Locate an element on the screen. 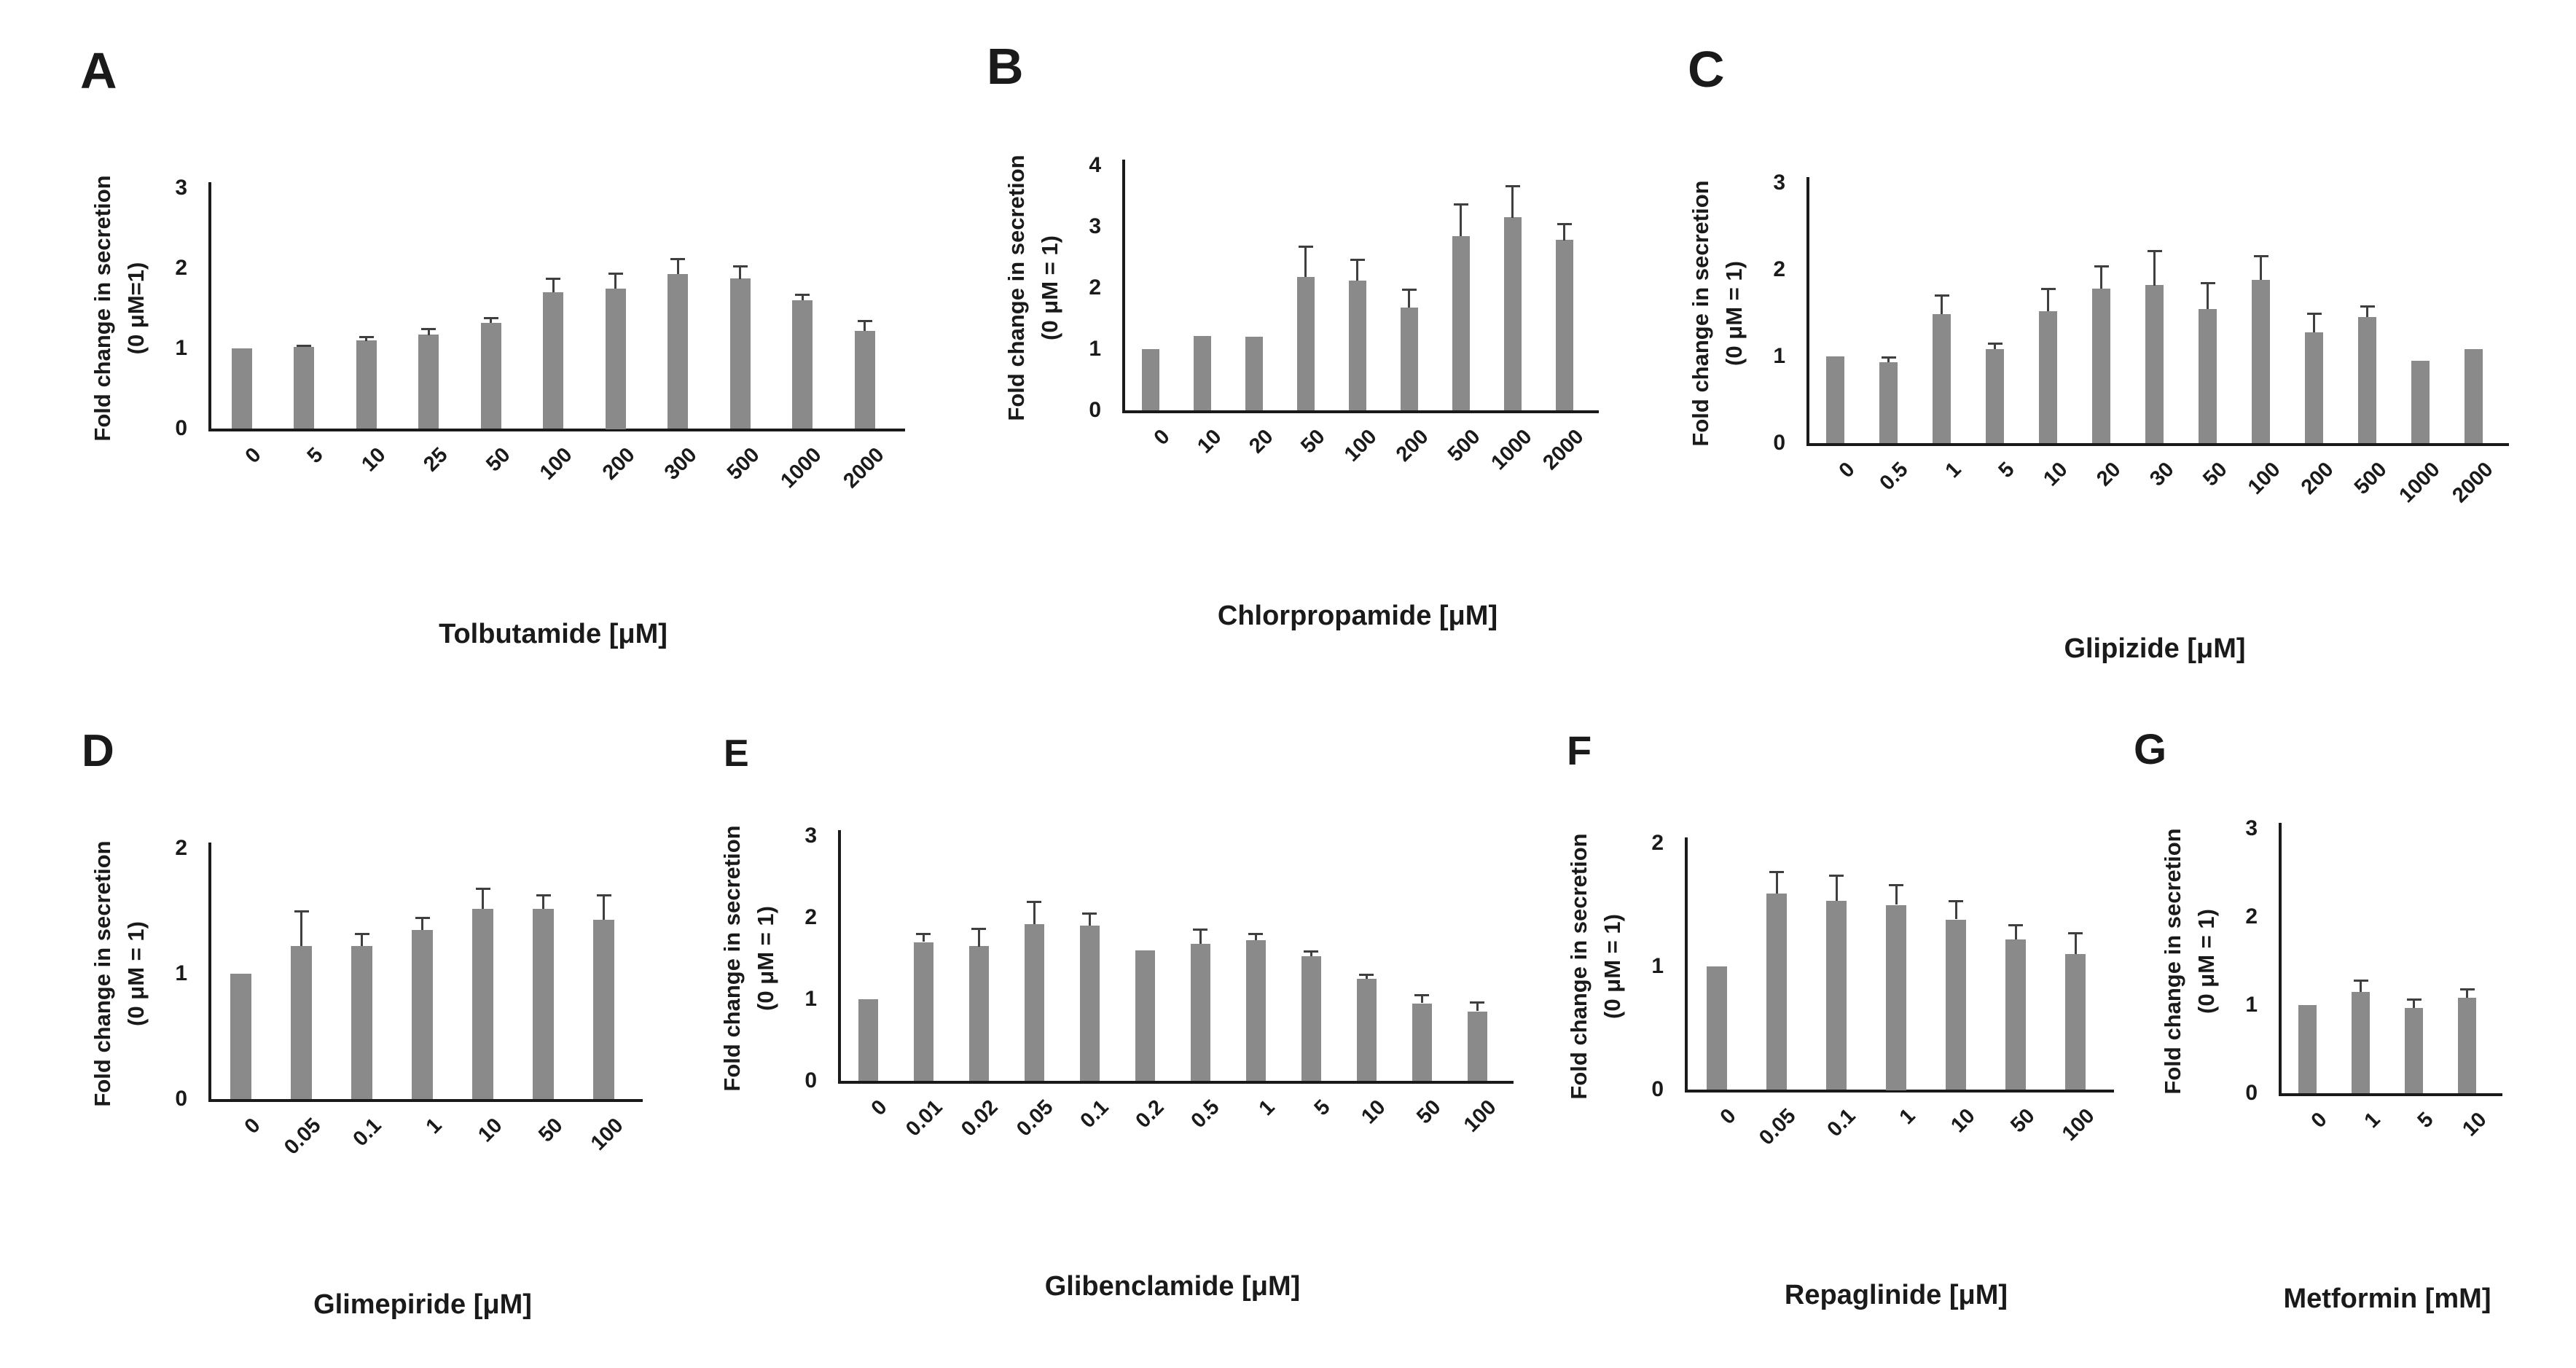 This screenshot has height=1368, width=2576. panel-letter: B is located at coordinates (1005, 66).